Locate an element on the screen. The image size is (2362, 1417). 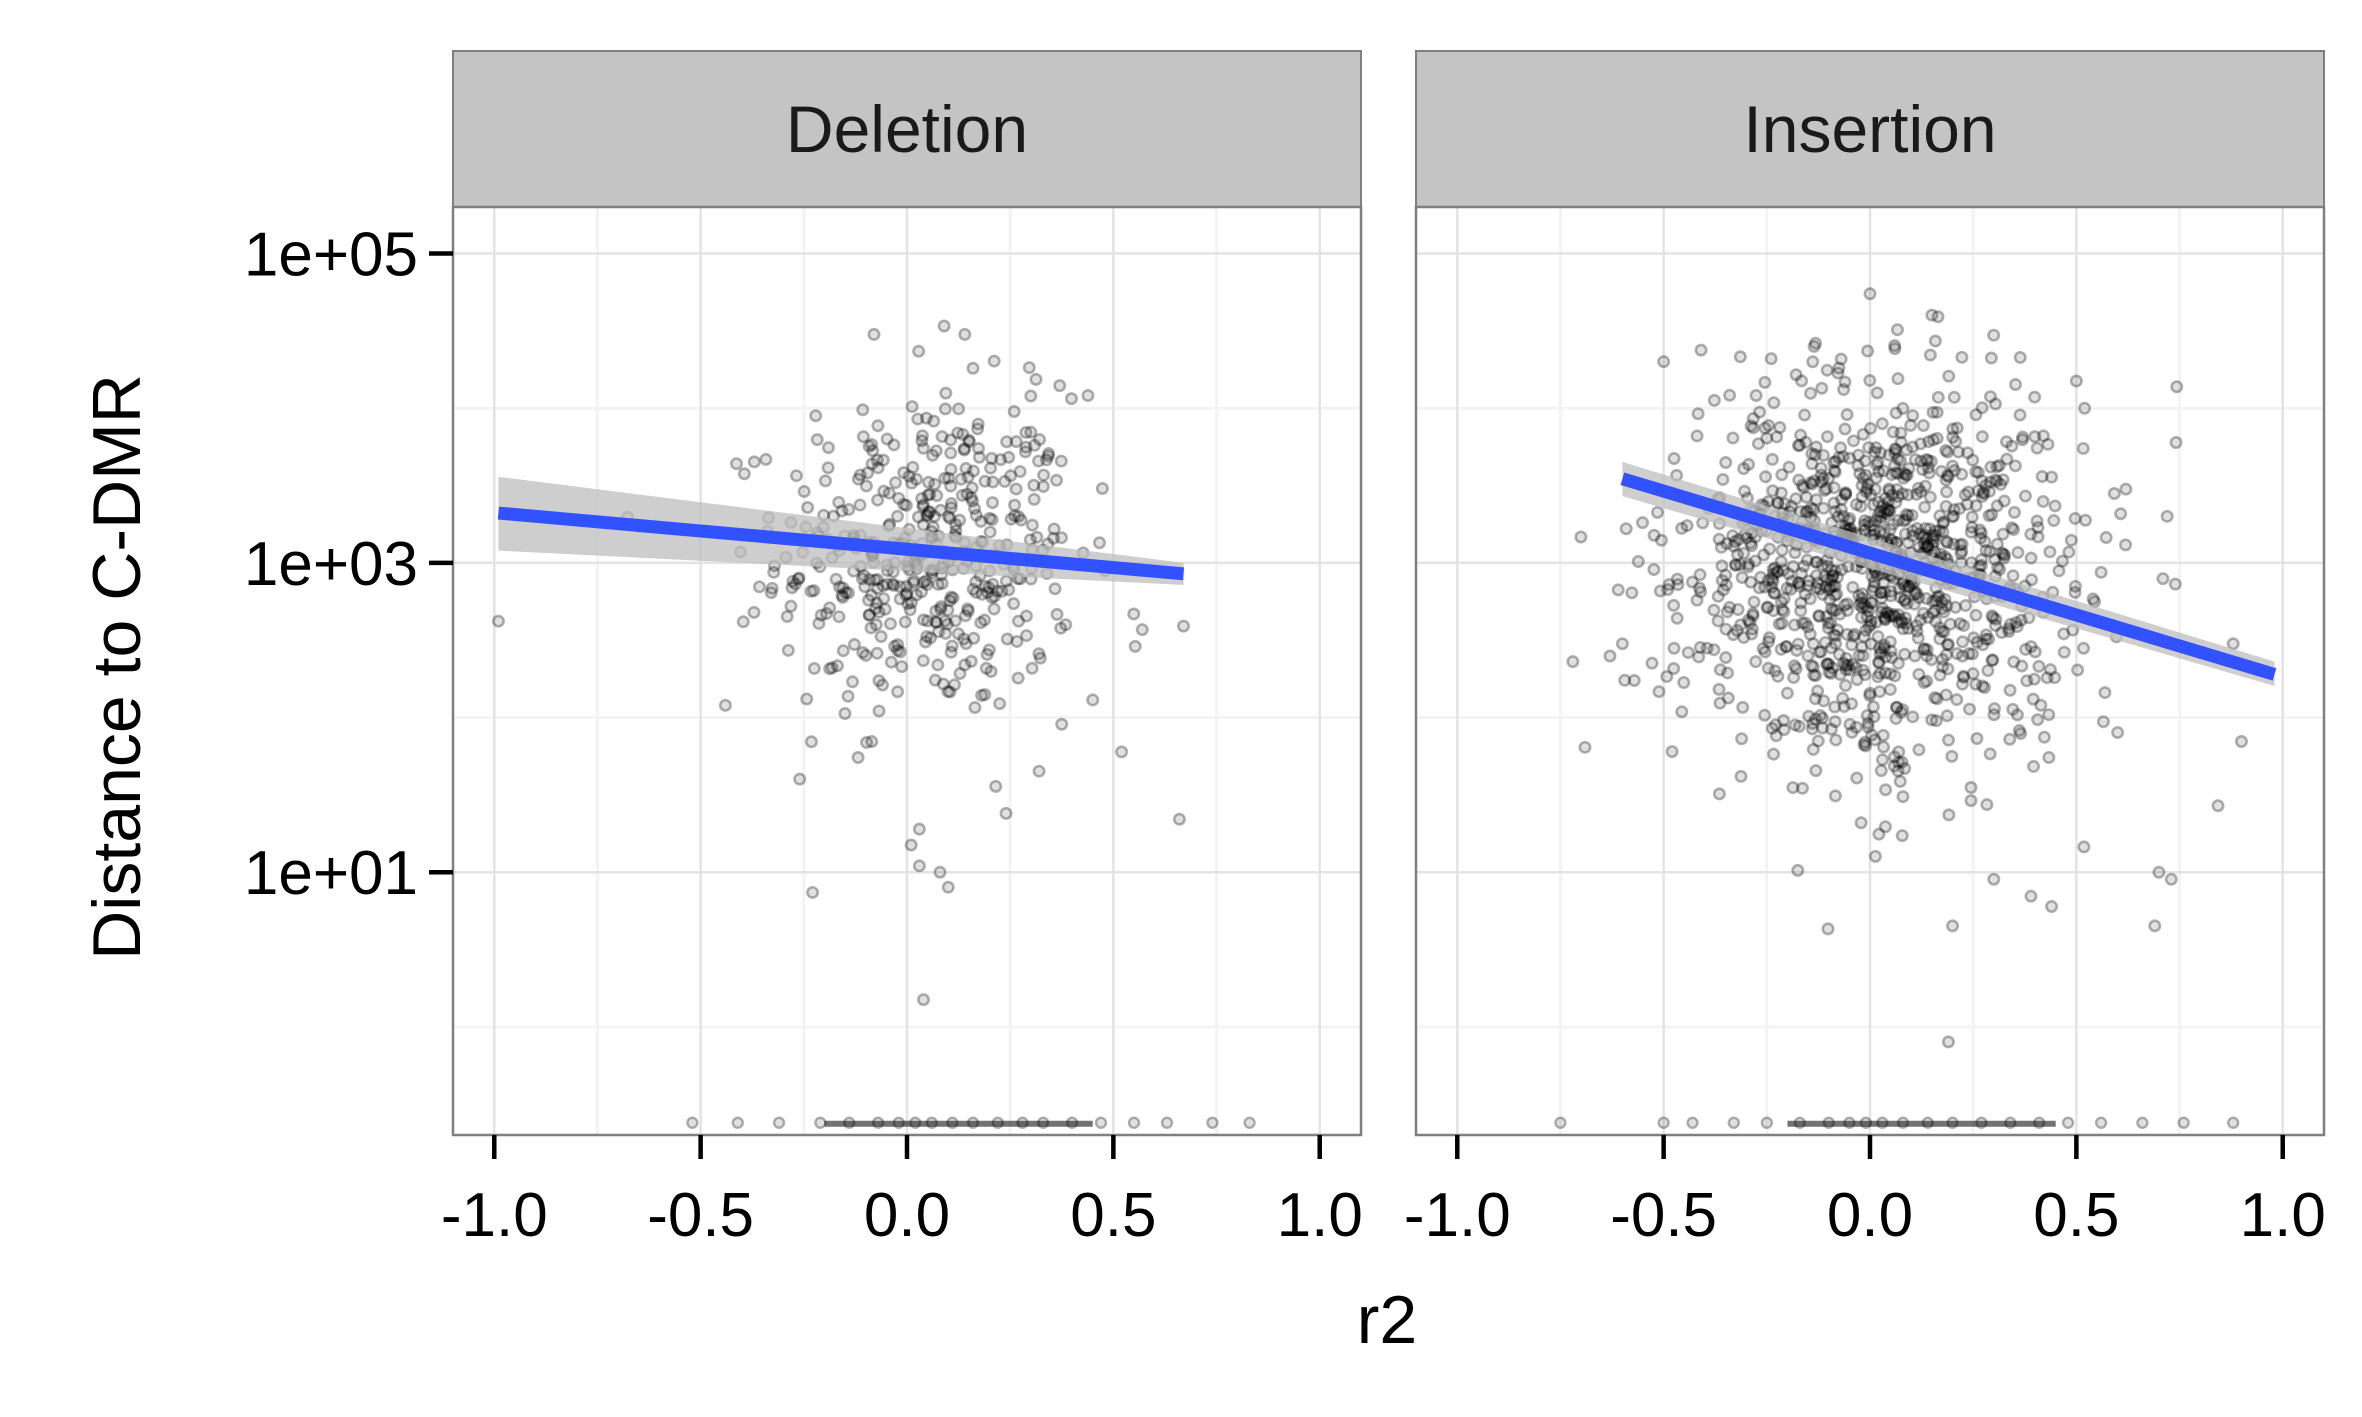
zero-point is located at coordinates (1167, 1122).